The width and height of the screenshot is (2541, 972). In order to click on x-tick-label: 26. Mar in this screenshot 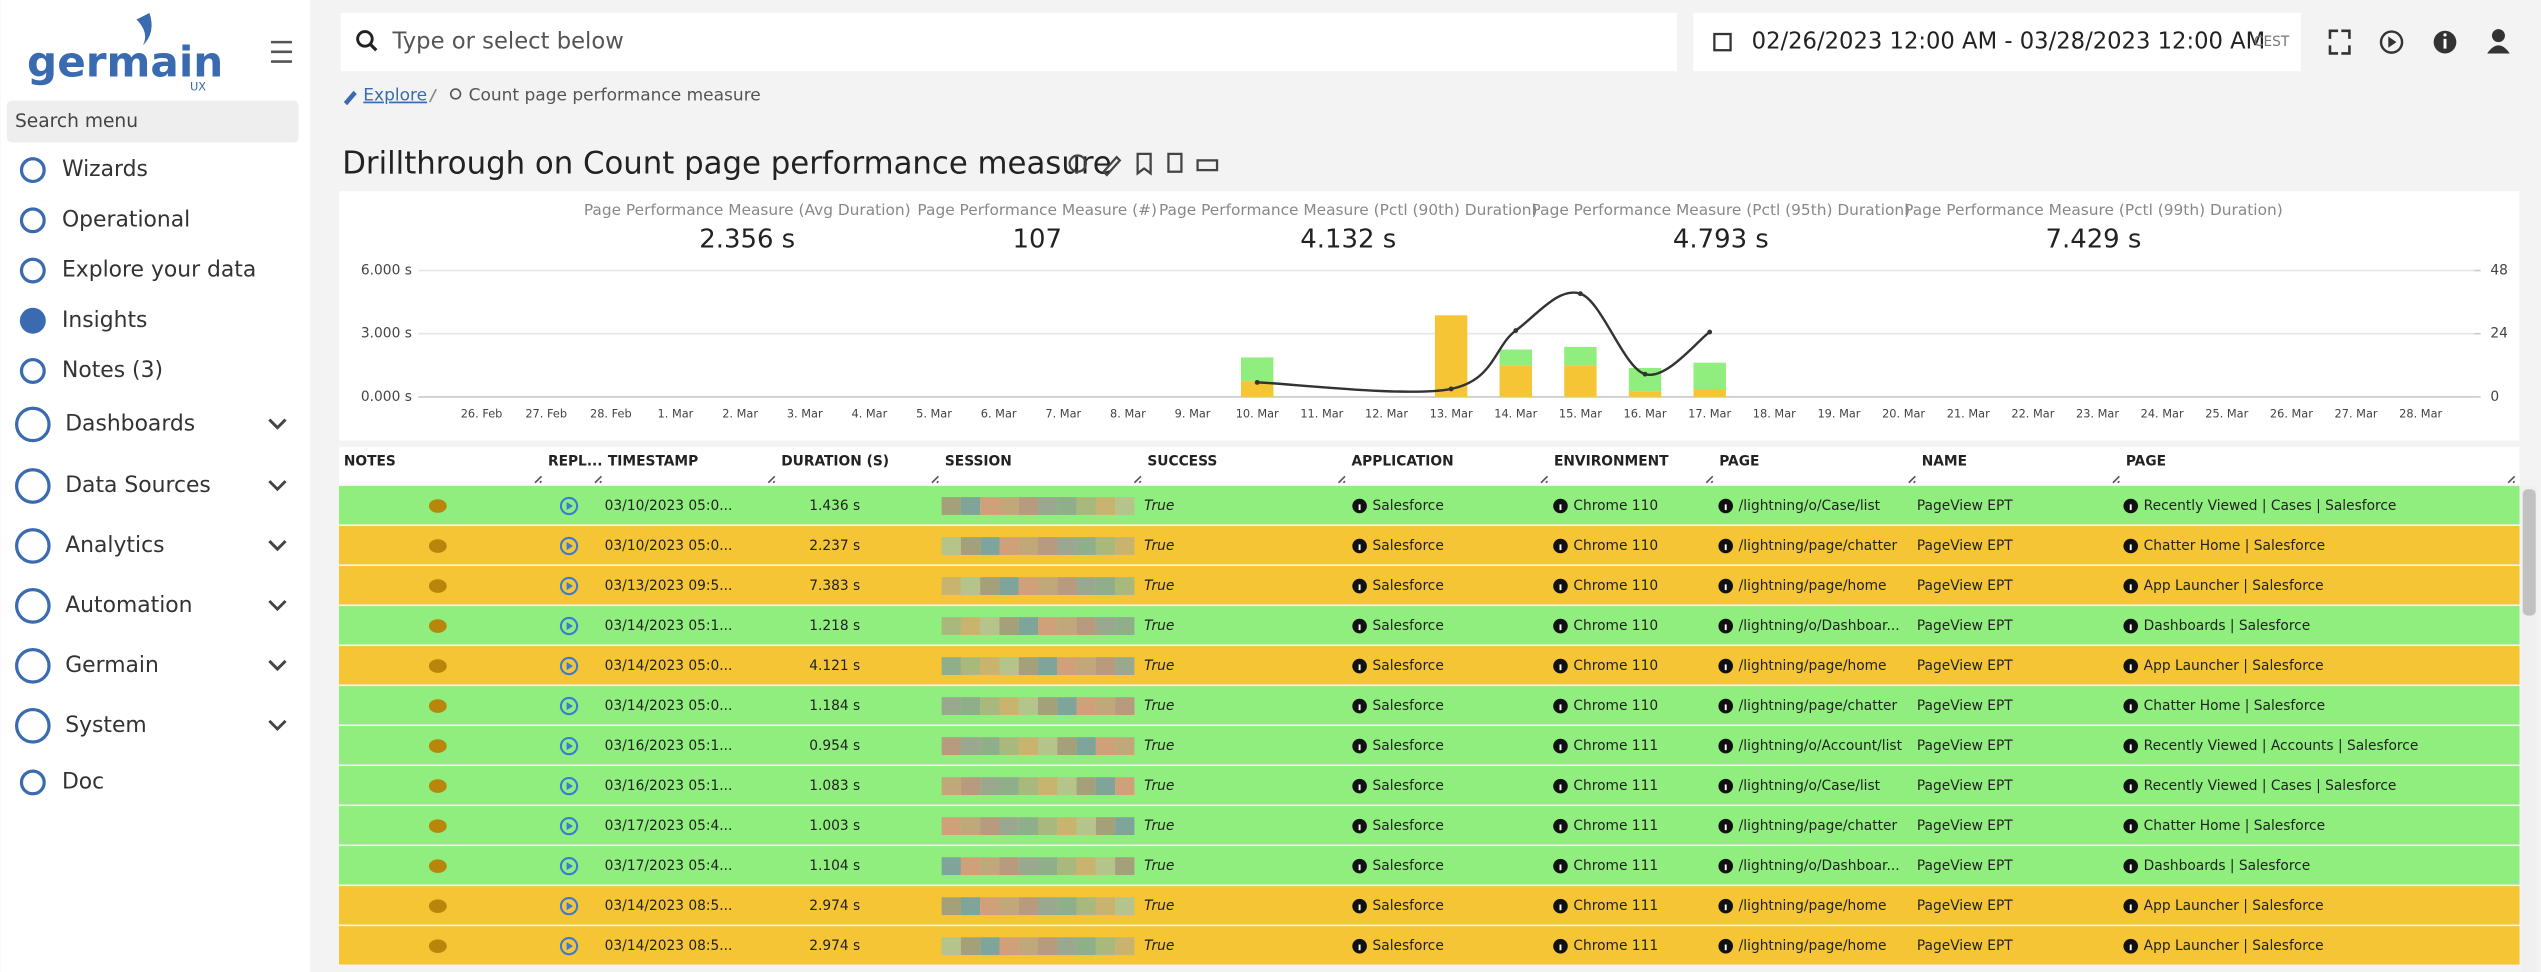, I will do `click(2291, 414)`.